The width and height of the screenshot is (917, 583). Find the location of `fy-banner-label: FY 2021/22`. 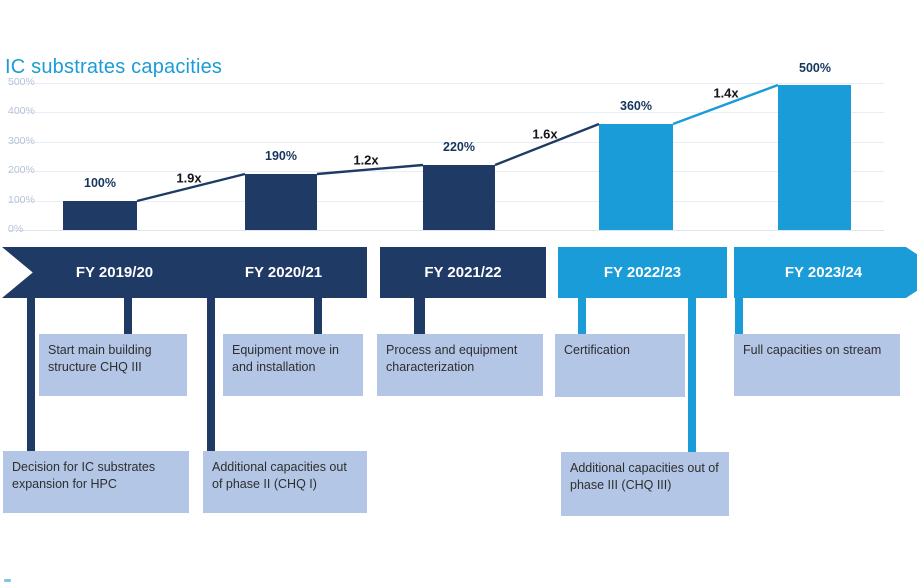

fy-banner-label: FY 2021/22 is located at coordinates (463, 272).